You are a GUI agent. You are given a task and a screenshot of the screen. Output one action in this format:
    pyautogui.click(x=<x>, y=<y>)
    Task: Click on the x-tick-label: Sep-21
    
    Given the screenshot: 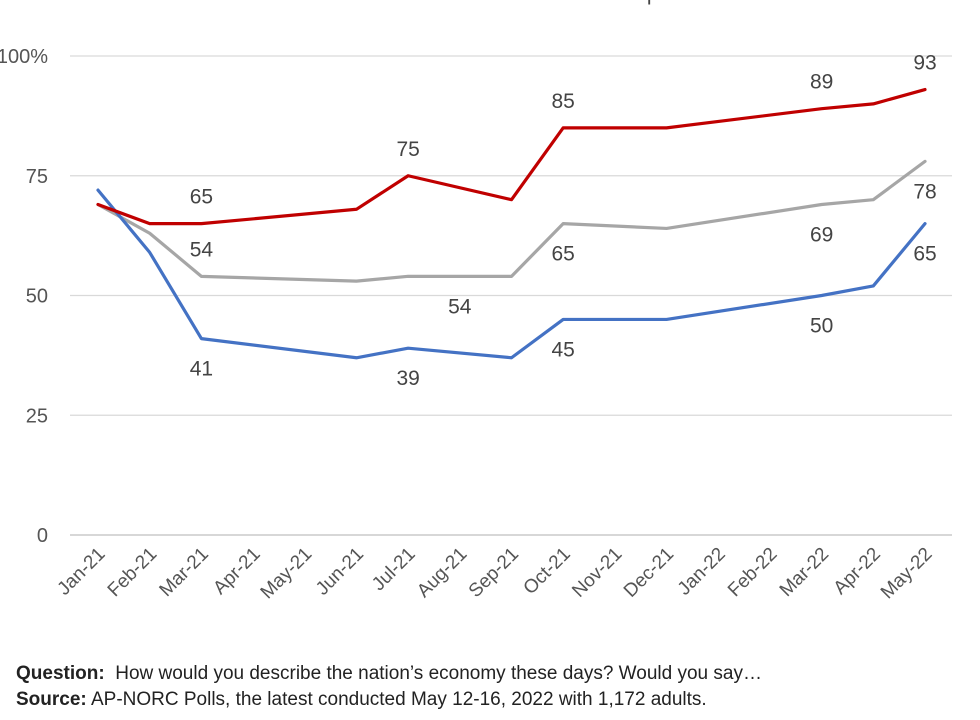 What is the action you would take?
    pyautogui.click(x=494, y=573)
    